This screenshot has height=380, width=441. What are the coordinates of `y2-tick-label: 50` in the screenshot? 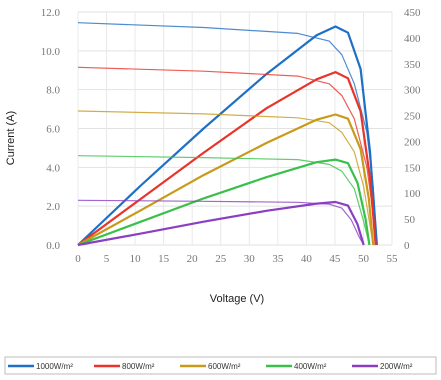 It's located at (410, 220).